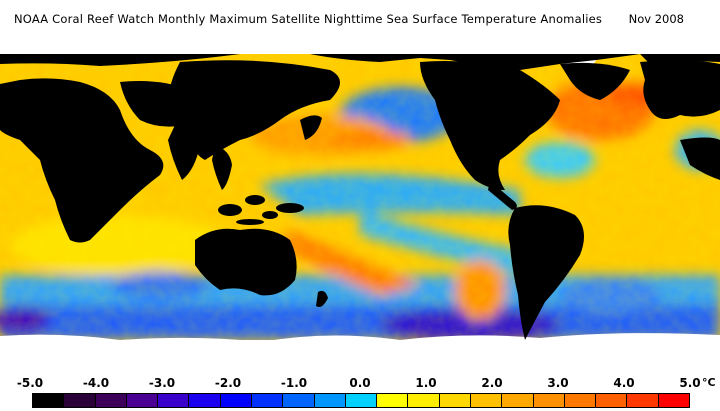 The height and width of the screenshot is (411, 720). I want to click on legend-tick-label: -2.0, so click(228, 383).